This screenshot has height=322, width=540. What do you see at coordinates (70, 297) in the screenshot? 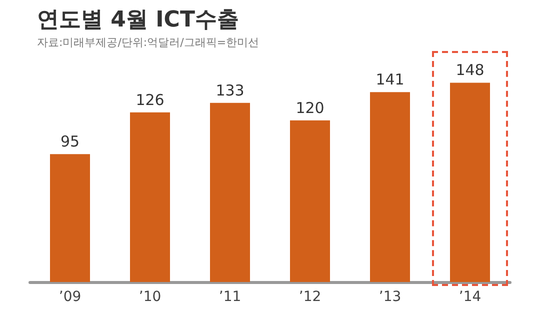
I see `x-tick-label: ’09` at bounding box center [70, 297].